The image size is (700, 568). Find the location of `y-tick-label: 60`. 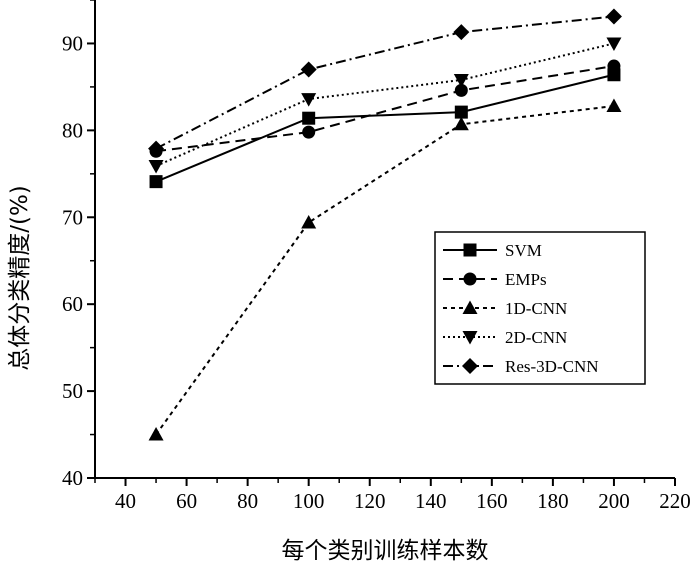

y-tick-label: 60 is located at coordinates (72, 304).